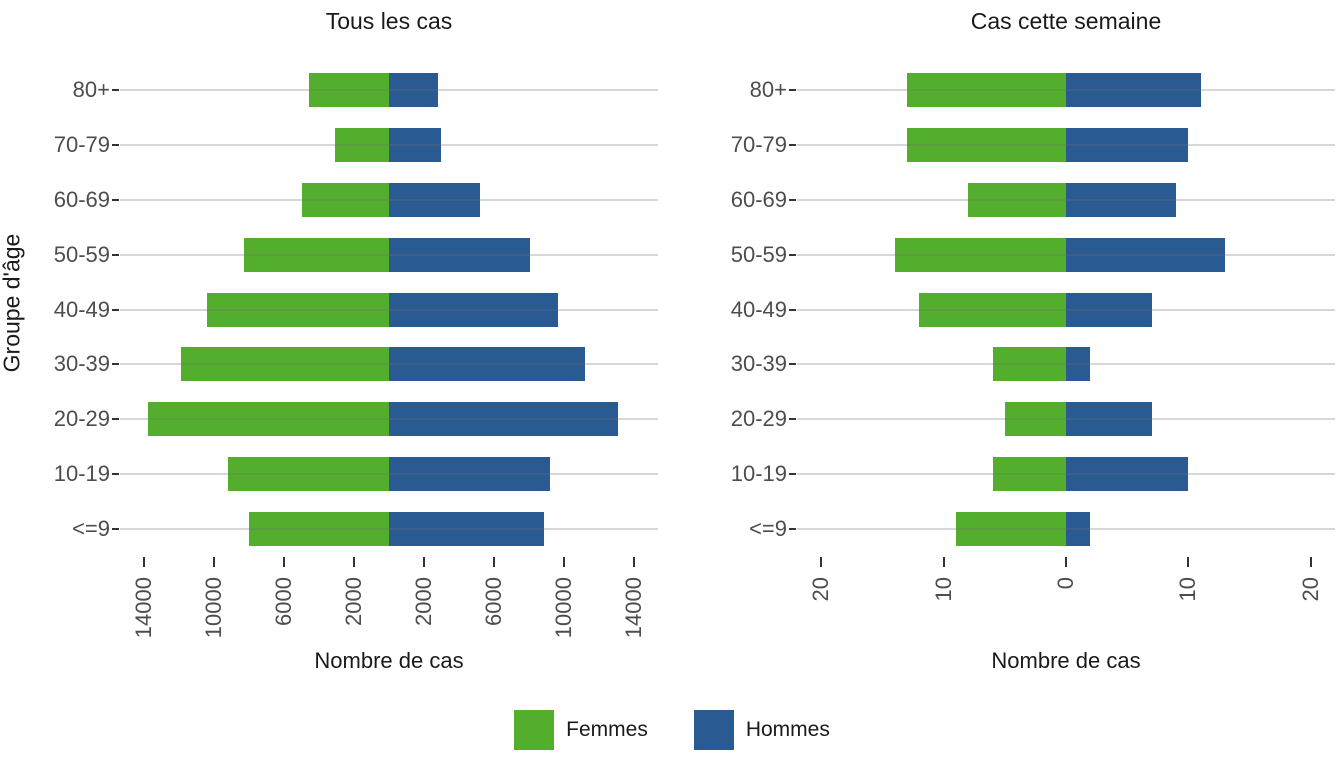 The image size is (1344, 768). Describe the element at coordinates (81, 254) in the screenshot. I see `y-tick-label-50-59: 50-59` at that location.